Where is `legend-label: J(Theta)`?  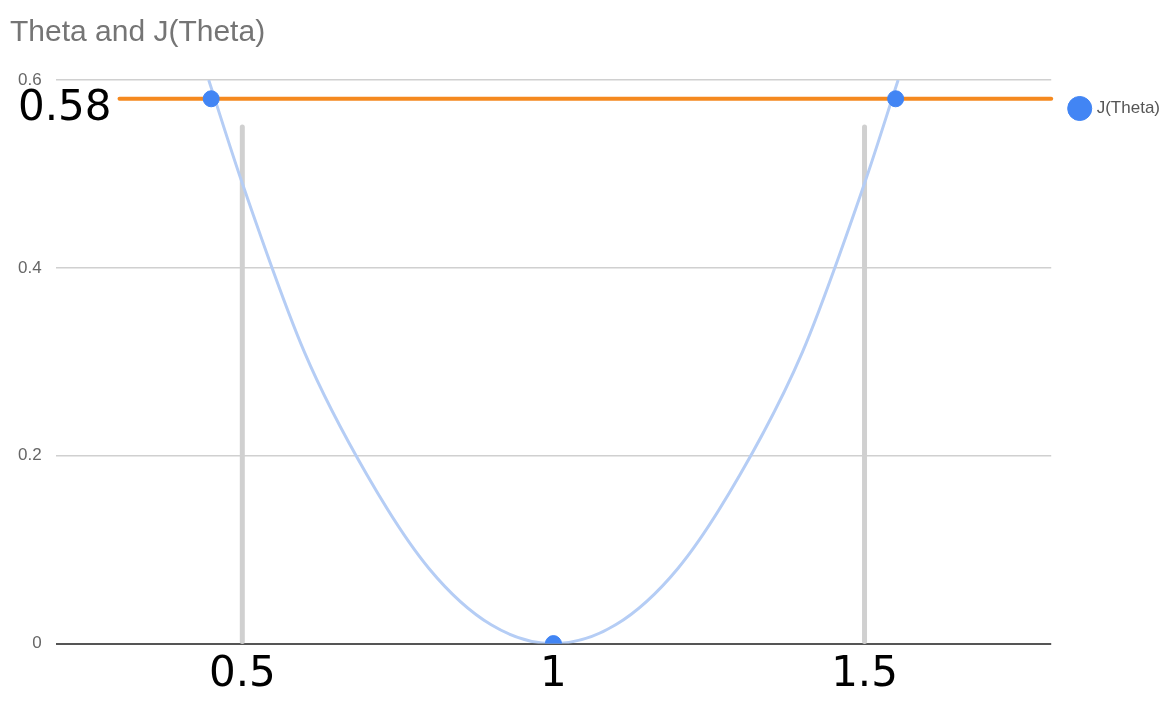
legend-label: J(Theta) is located at coordinates (1128, 108).